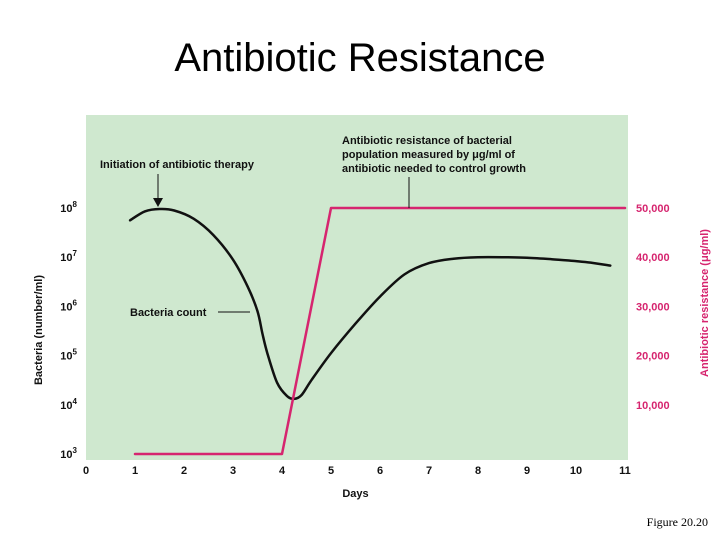 The height and width of the screenshot is (540, 720). What do you see at coordinates (428, 155) in the screenshot?
I see `annotation-resistance-line: population measured by μg/ml of` at bounding box center [428, 155].